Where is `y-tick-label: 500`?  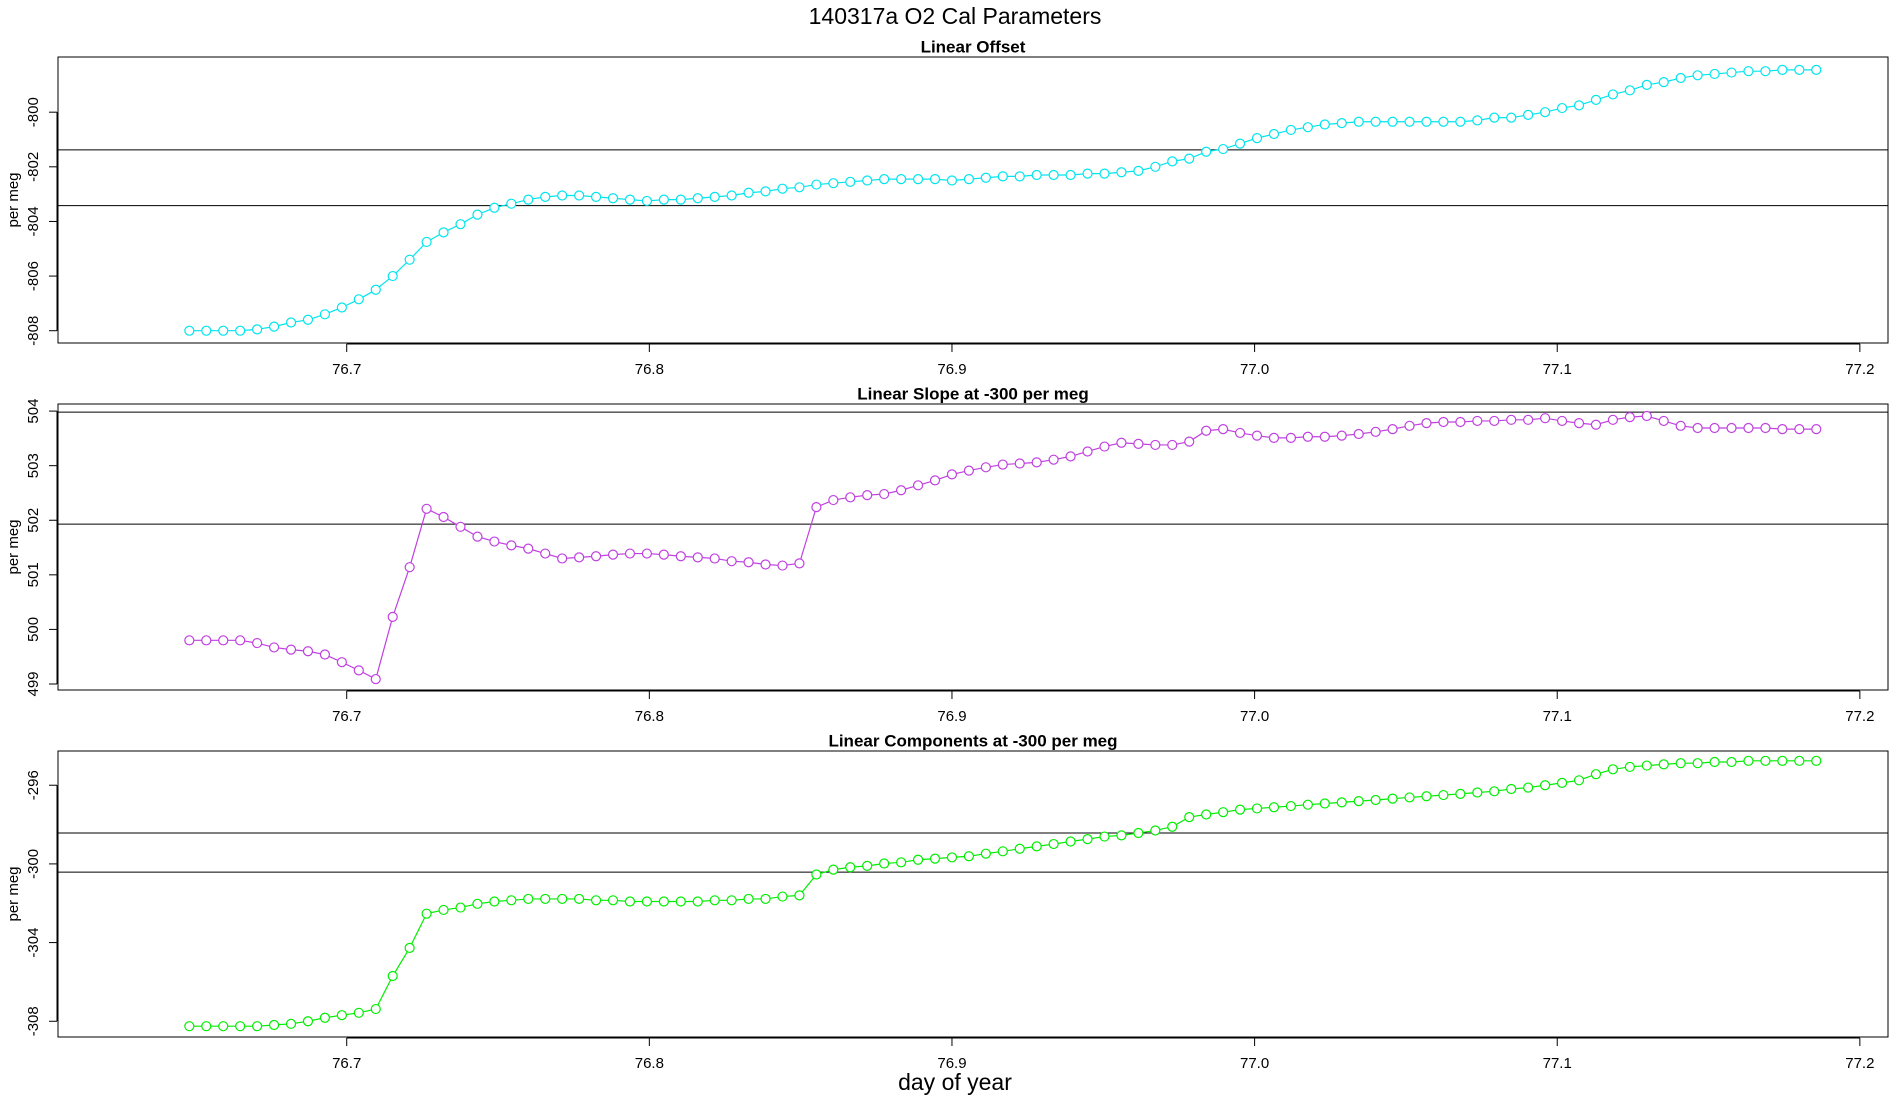
y-tick-label: 500 is located at coordinates (33, 629).